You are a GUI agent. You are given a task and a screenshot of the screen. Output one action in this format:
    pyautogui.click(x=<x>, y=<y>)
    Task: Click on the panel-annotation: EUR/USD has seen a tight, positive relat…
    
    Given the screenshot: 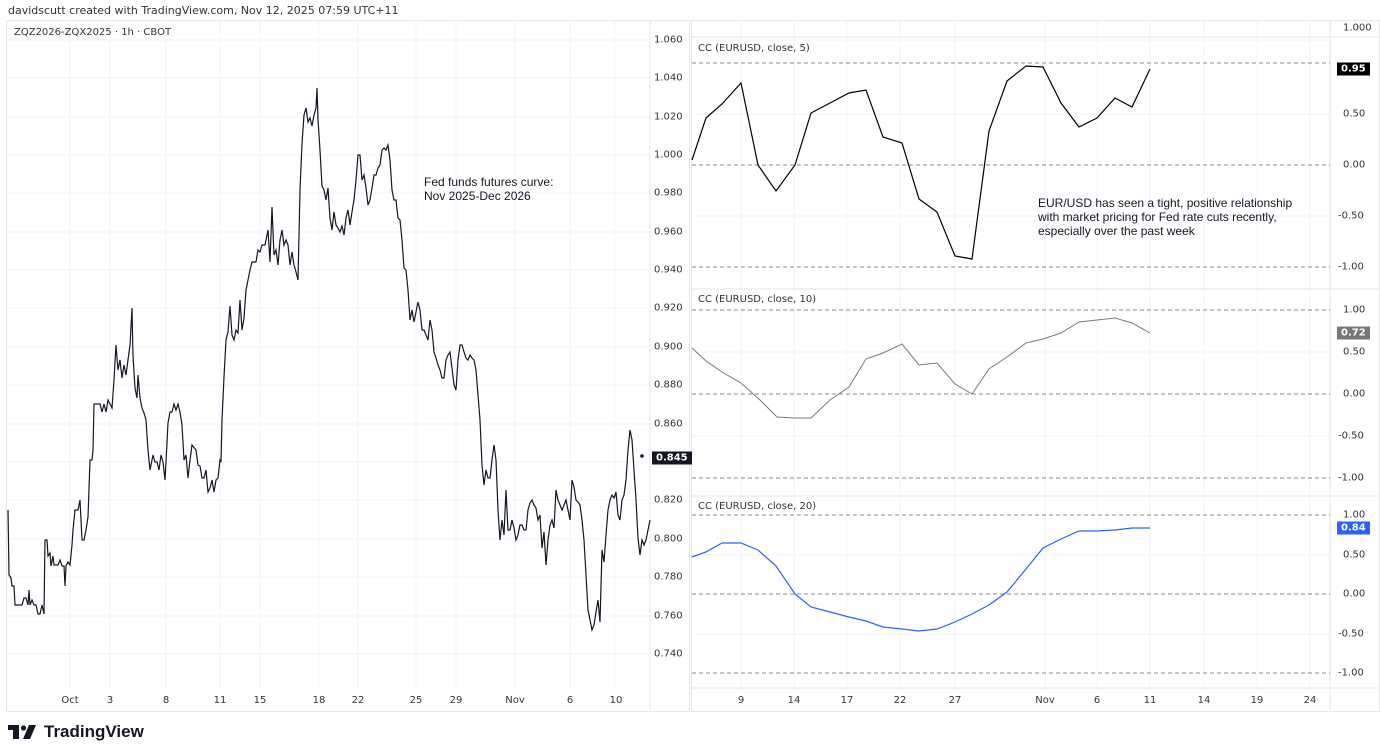 What is the action you would take?
    pyautogui.click(x=1165, y=217)
    